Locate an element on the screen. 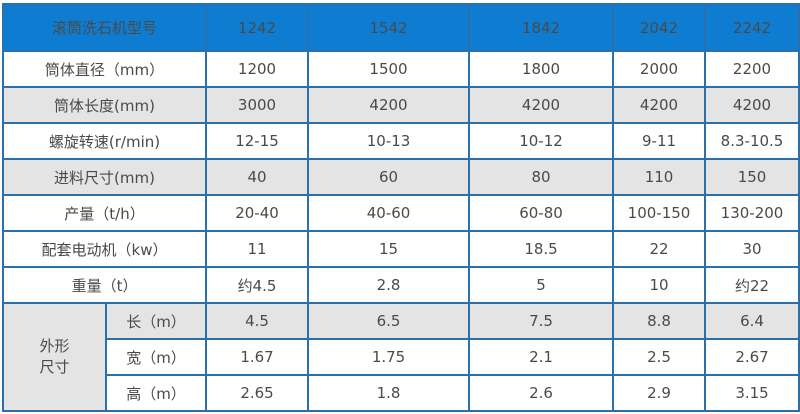 This screenshot has width=800, height=414. value-cell: 1800 is located at coordinates (541, 69).